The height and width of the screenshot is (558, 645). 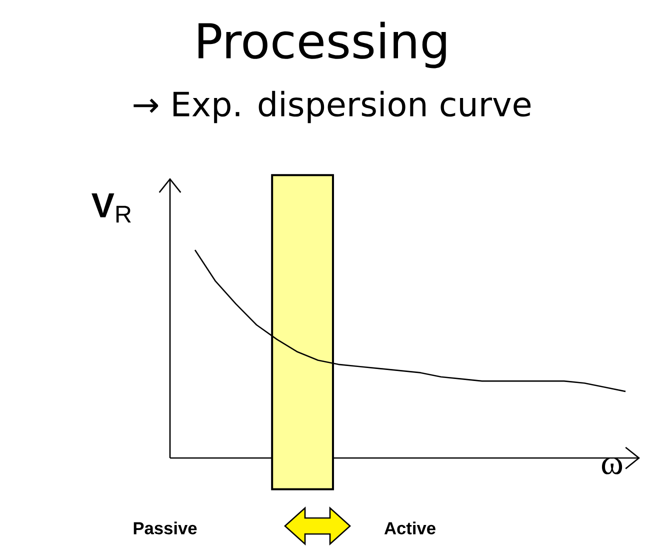 I want to click on chart-subtitle: → Exp. dispersion curve, so click(x=332, y=107).